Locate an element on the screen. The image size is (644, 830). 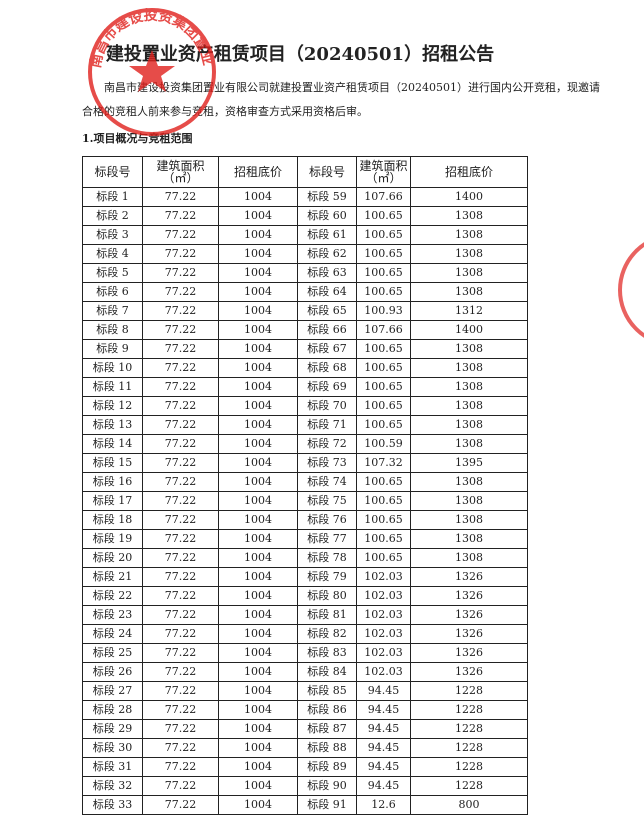
header-cell: 标段号 is located at coordinates (327, 172).